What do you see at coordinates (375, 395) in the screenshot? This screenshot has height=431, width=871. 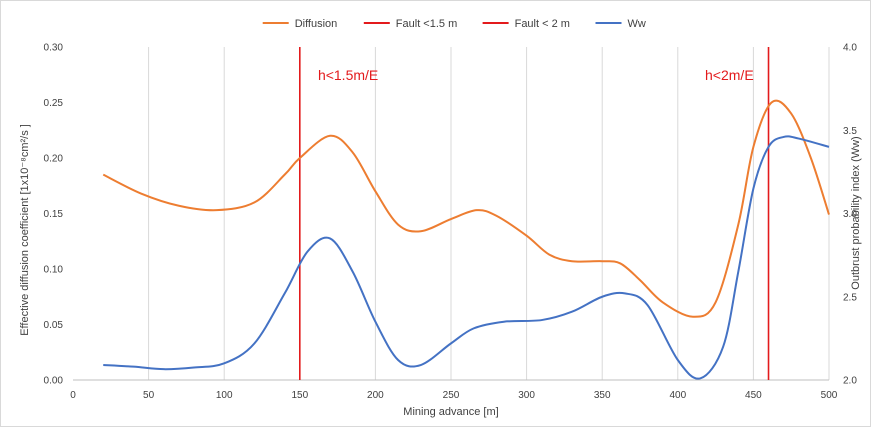 I see `x-tick-label: 200` at bounding box center [375, 395].